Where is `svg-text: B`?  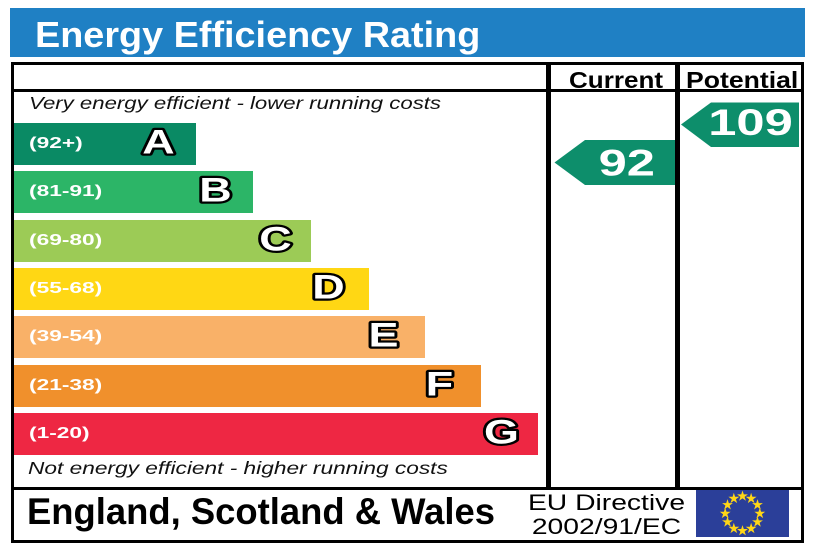
svg-text: B is located at coordinates (215, 191).